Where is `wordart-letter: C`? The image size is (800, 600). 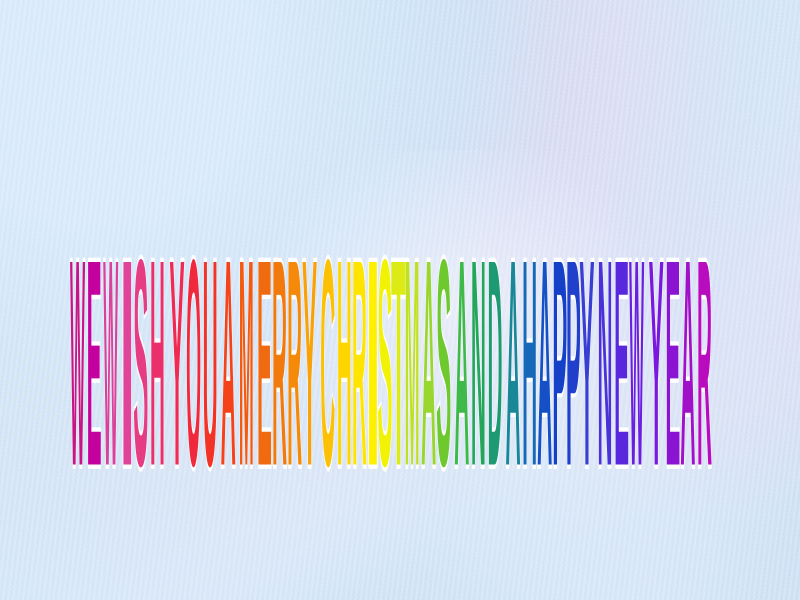
wordart-letter: C is located at coordinates (327, 363).